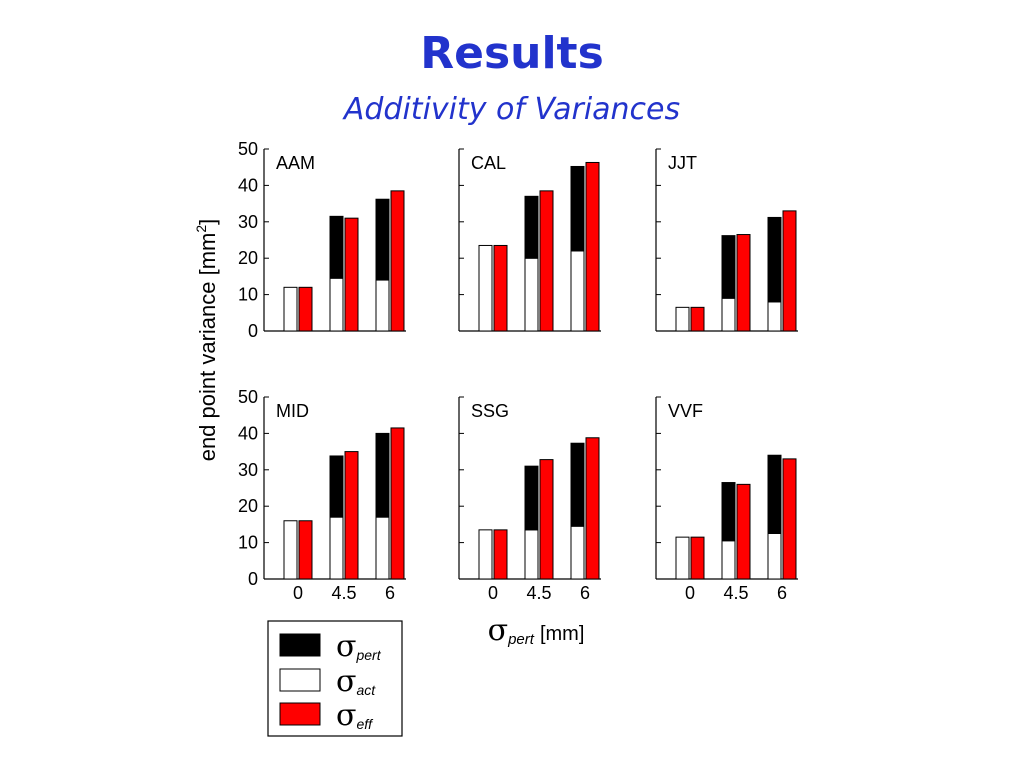  I want to click on y-axis-label: end point variance [mm2], so click(206, 340).